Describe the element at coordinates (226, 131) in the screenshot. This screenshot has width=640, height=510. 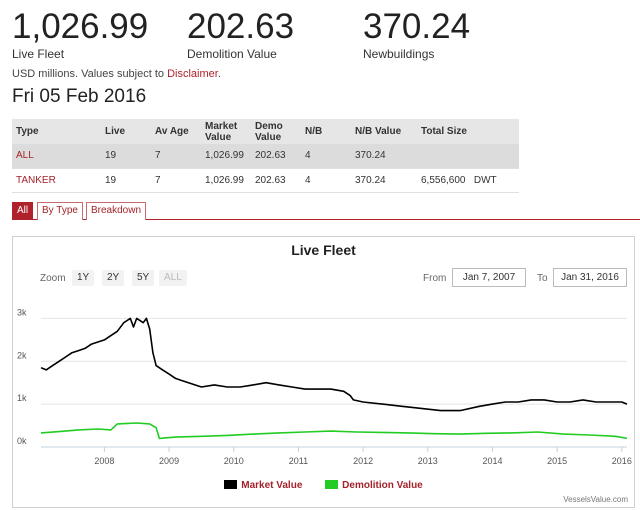
I see `col-header-market-value: Market Value` at that location.